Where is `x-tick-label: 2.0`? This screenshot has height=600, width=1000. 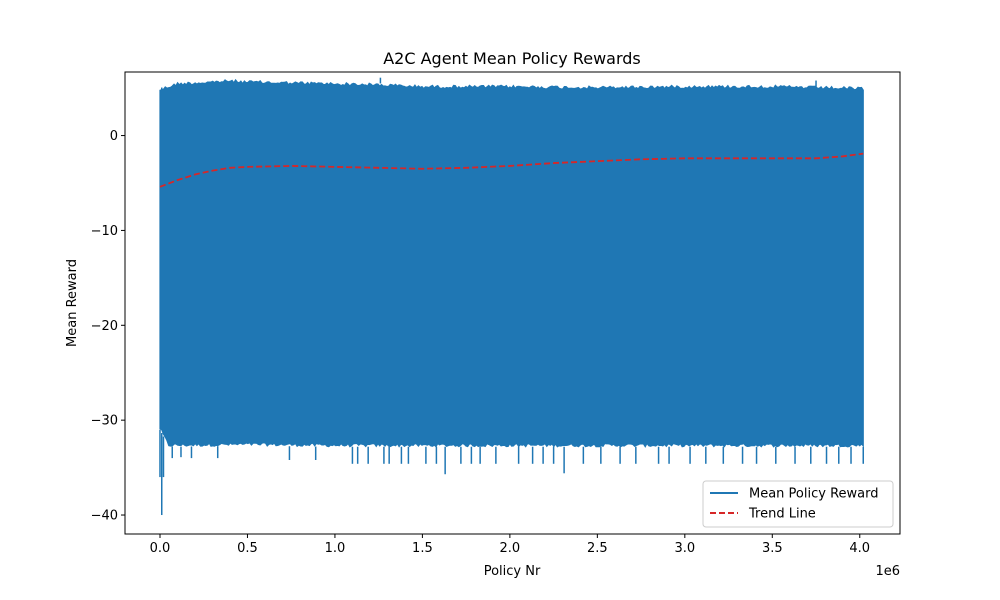
x-tick-label: 2.0 is located at coordinates (510, 548).